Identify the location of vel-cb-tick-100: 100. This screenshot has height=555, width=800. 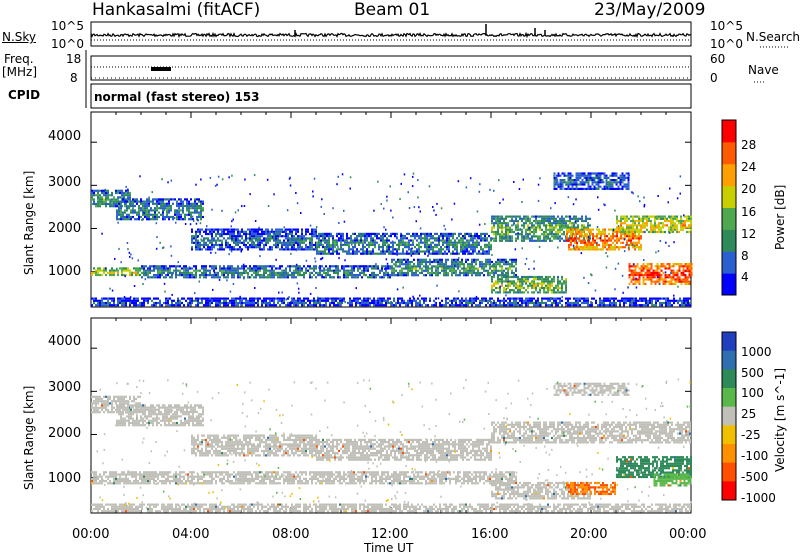
(752, 393).